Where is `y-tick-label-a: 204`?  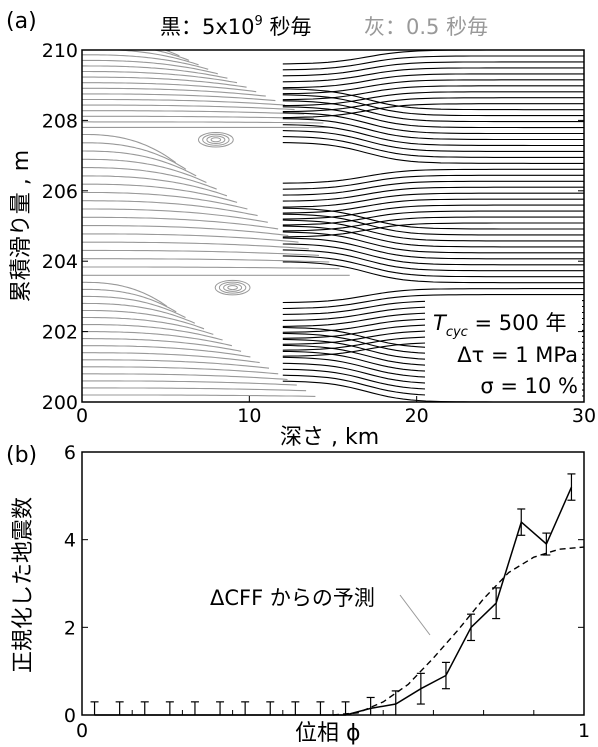
y-tick-label-a: 204 is located at coordinates (60, 262).